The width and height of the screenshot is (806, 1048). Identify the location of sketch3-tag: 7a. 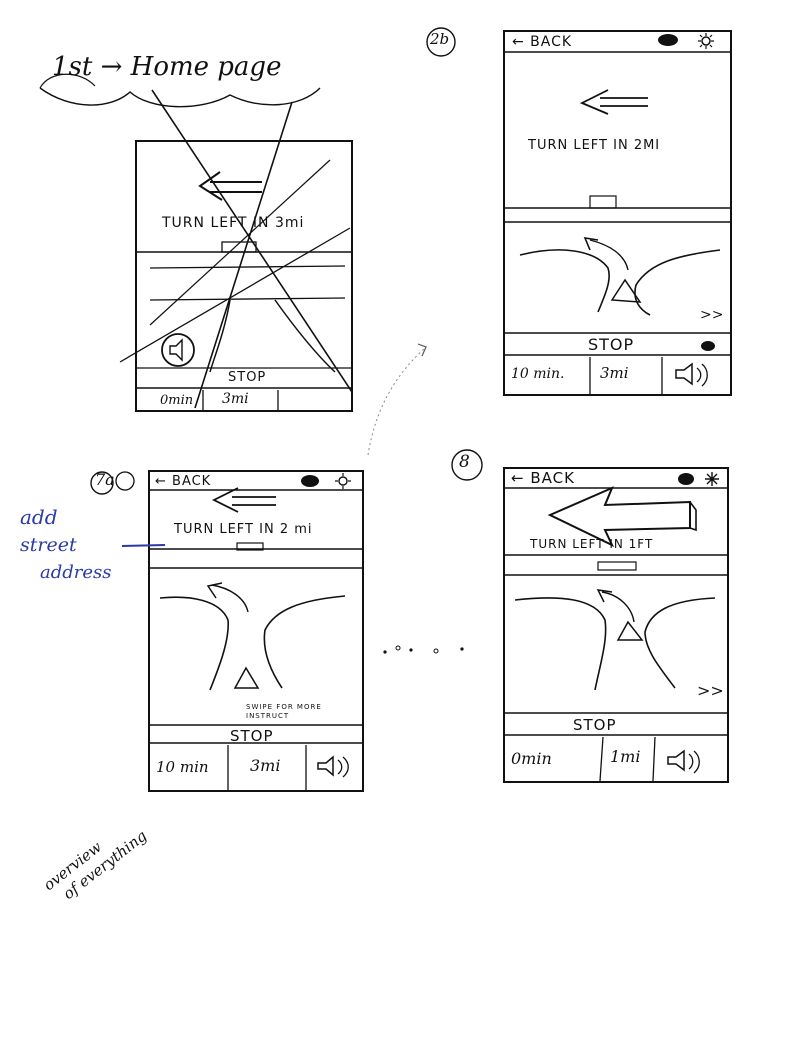
(105, 479).